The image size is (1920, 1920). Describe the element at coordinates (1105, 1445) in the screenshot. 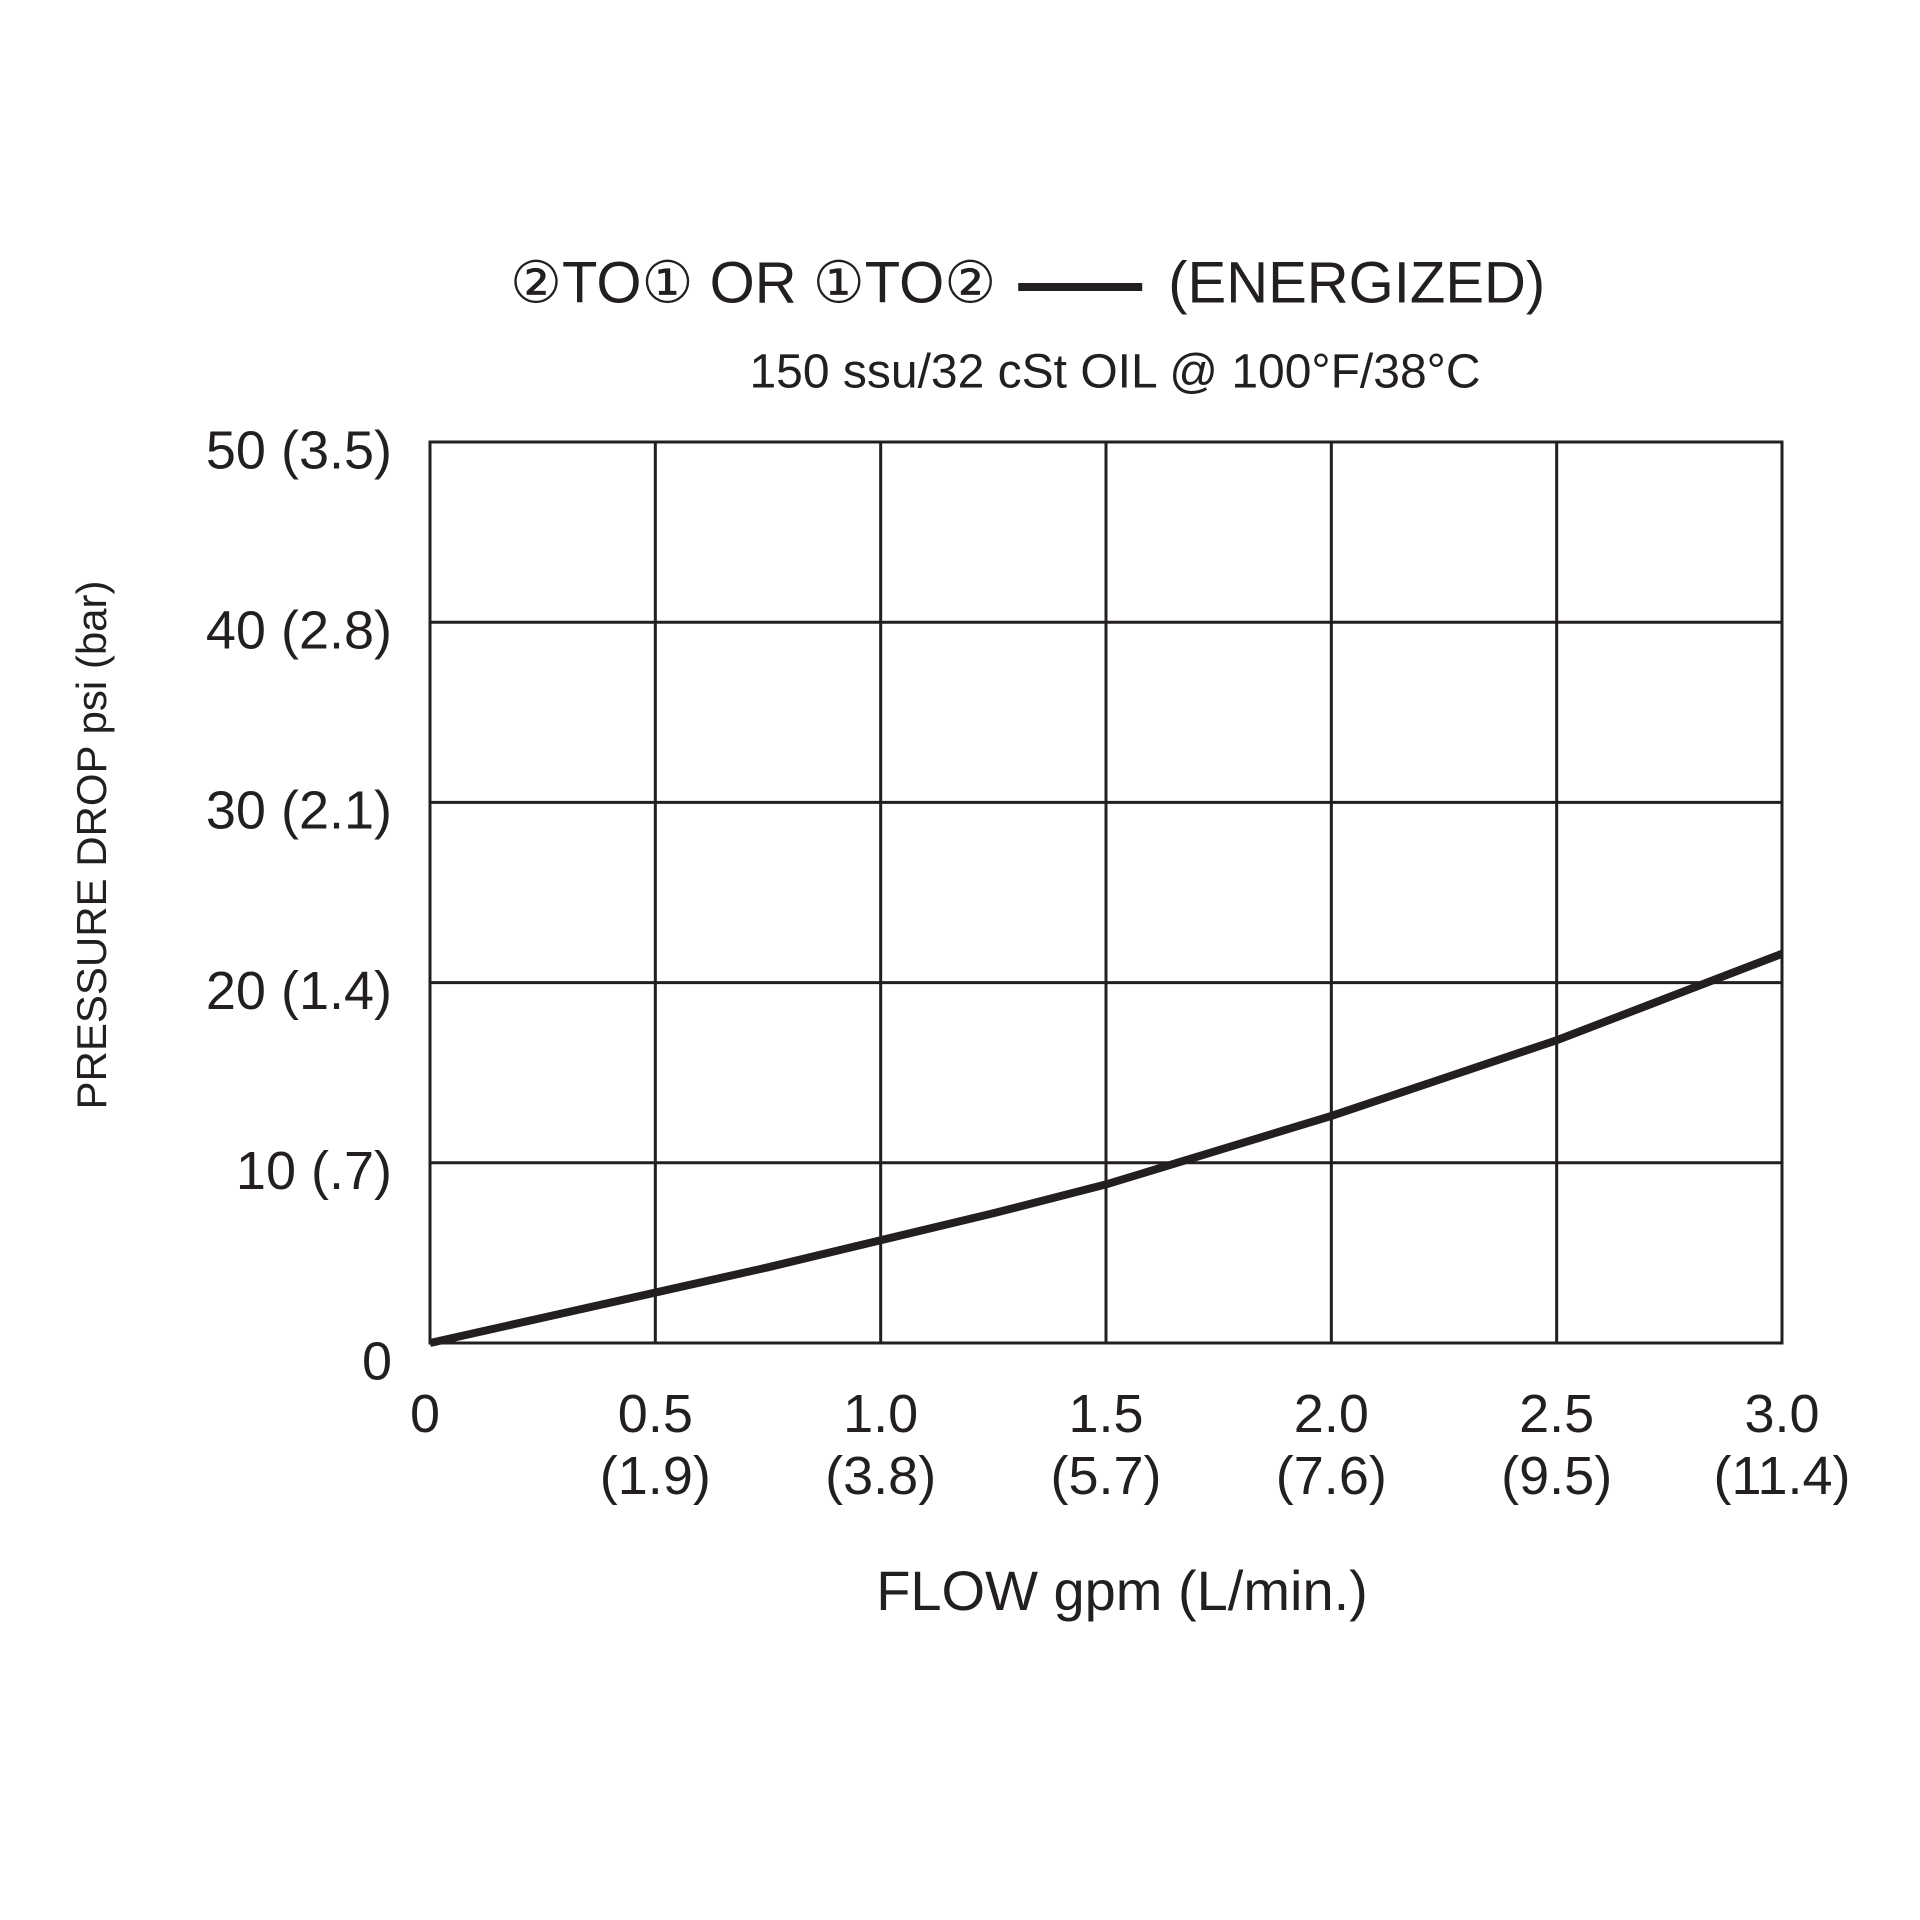

I see `x-tick-label: 1.5 (5.7)` at that location.